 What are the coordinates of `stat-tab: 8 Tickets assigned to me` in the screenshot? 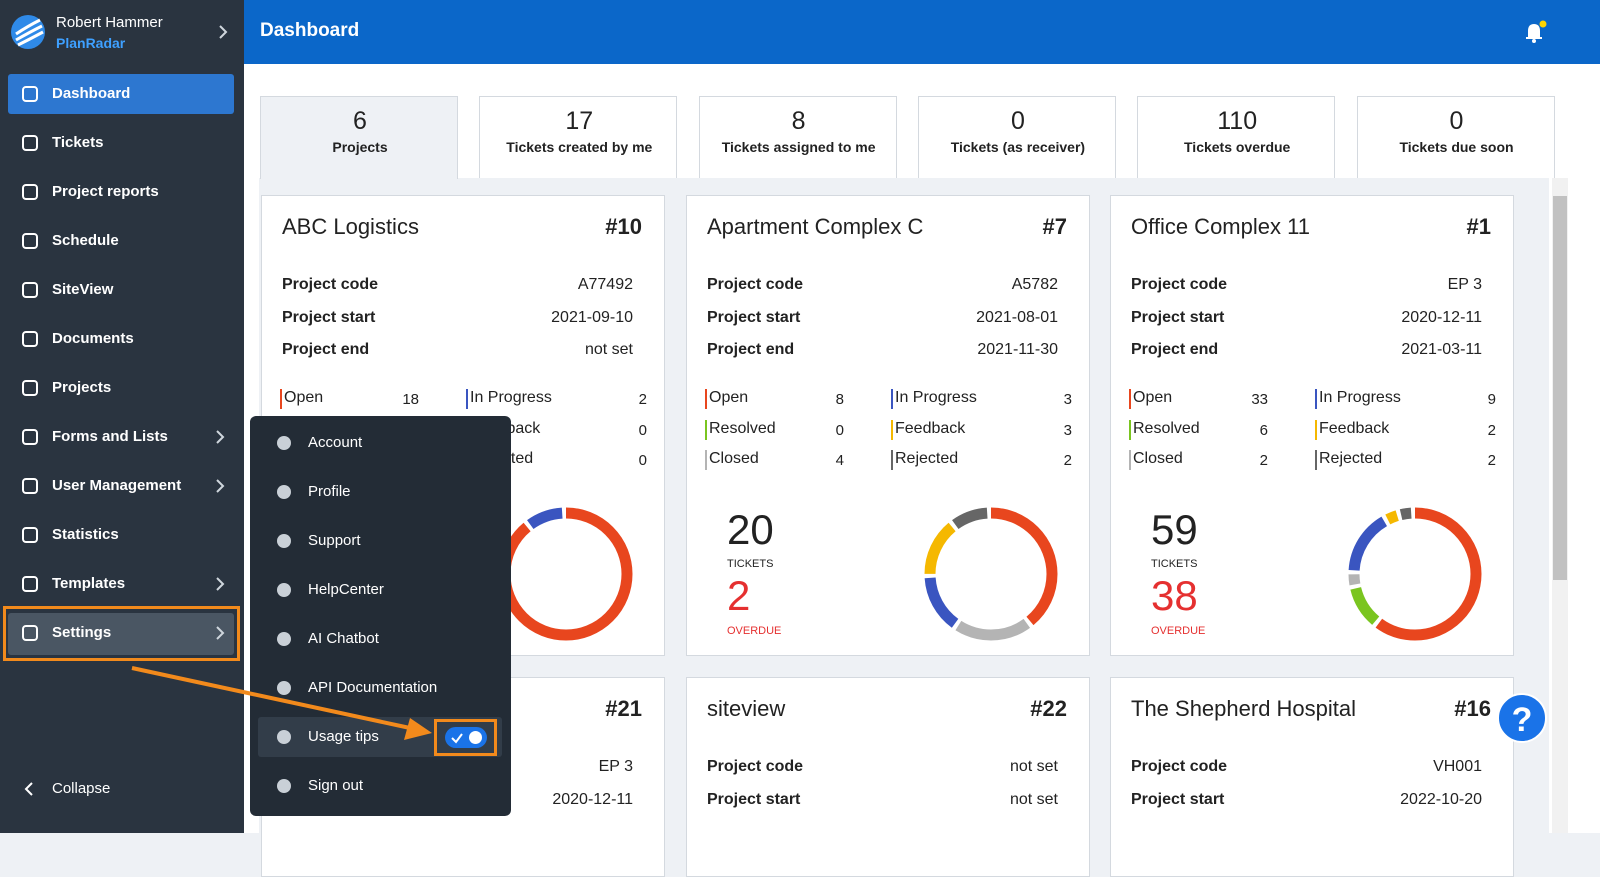 It's located at (797, 137).